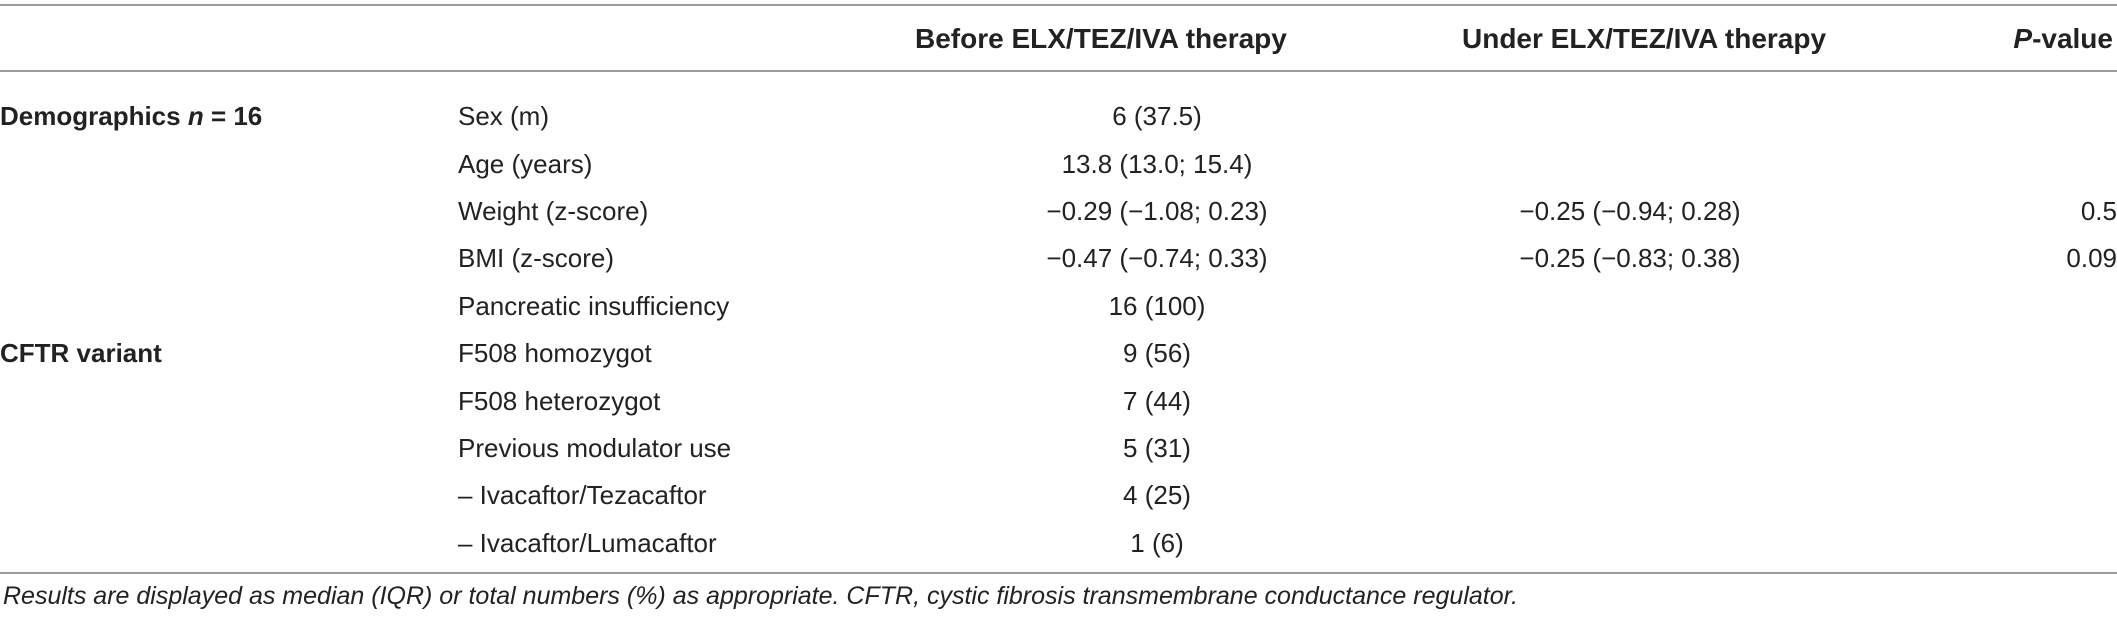  What do you see at coordinates (1157, 305) in the screenshot?
I see `value-before: 16 (100)` at bounding box center [1157, 305].